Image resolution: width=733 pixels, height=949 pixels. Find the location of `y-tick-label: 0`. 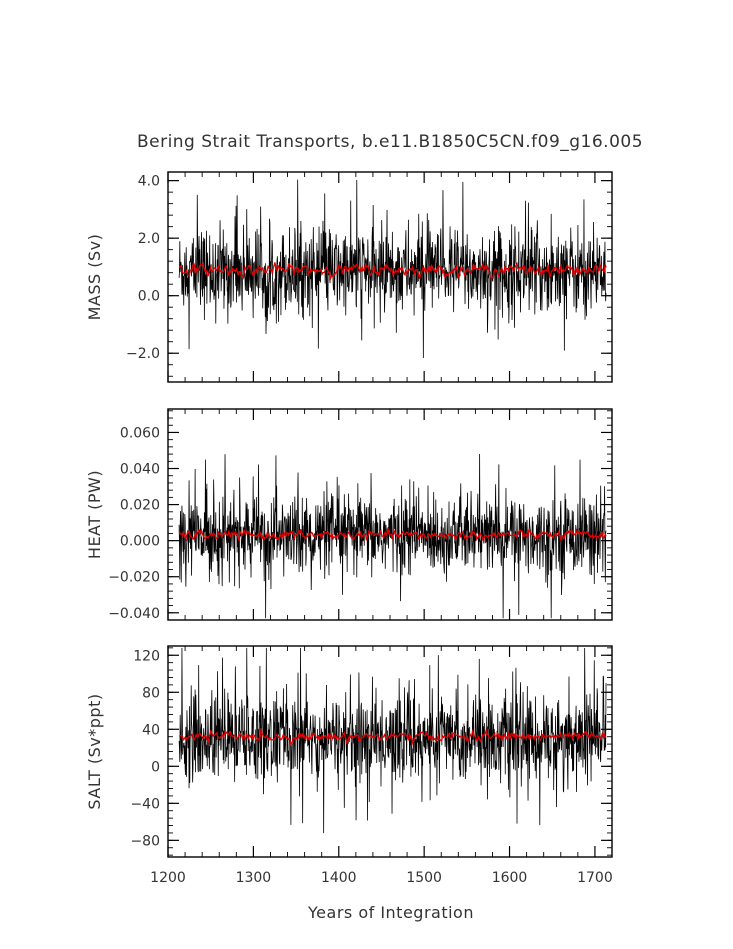

y-tick-label: 0 is located at coordinates (155, 767).